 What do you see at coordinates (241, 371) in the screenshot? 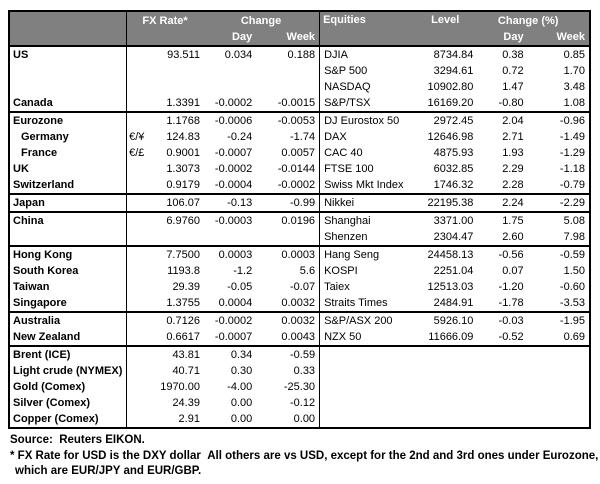
I see `fx-day-change-cell: 0.30` at bounding box center [241, 371].